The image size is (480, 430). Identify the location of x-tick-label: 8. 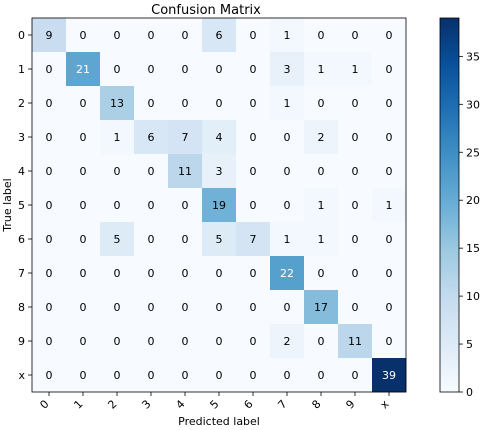
(316, 404).